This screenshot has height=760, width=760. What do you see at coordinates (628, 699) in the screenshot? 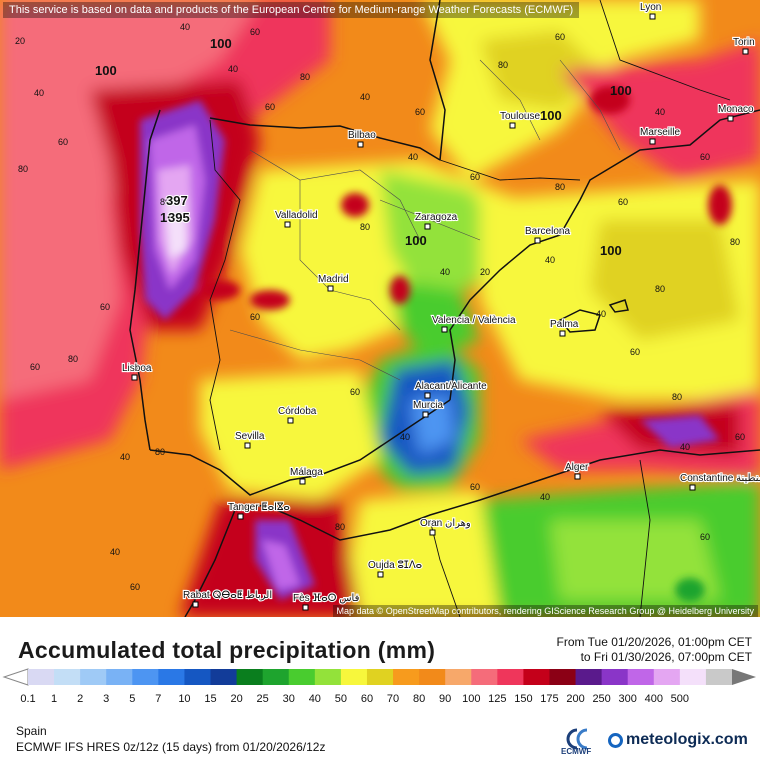
I see `scale-label: 300` at bounding box center [628, 699].